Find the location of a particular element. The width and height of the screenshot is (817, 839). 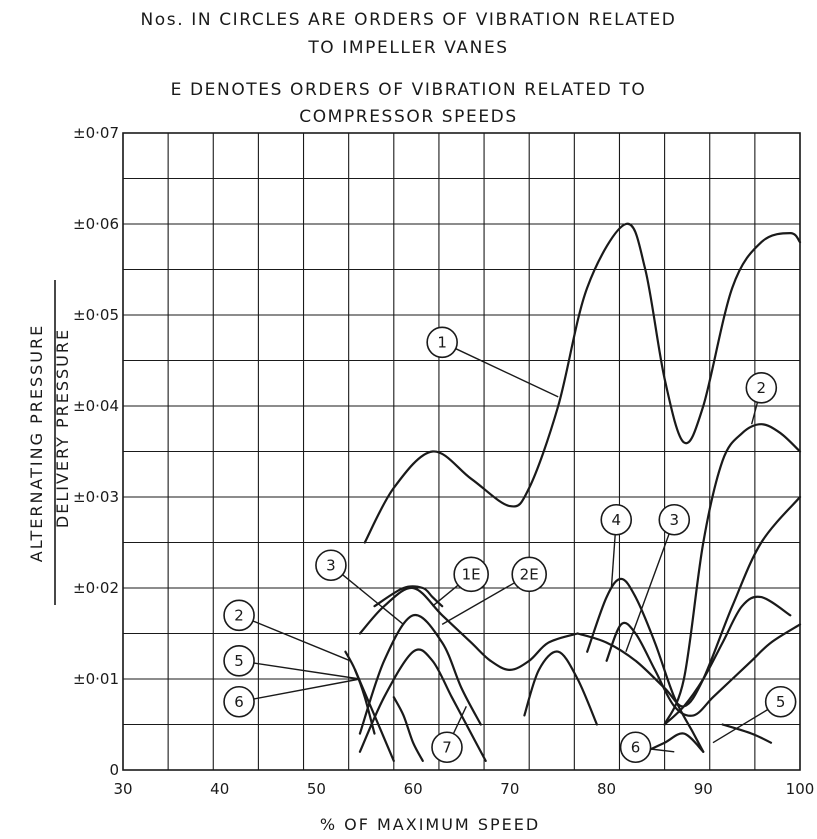

x-tick-label: 90 is located at coordinates (703, 789).